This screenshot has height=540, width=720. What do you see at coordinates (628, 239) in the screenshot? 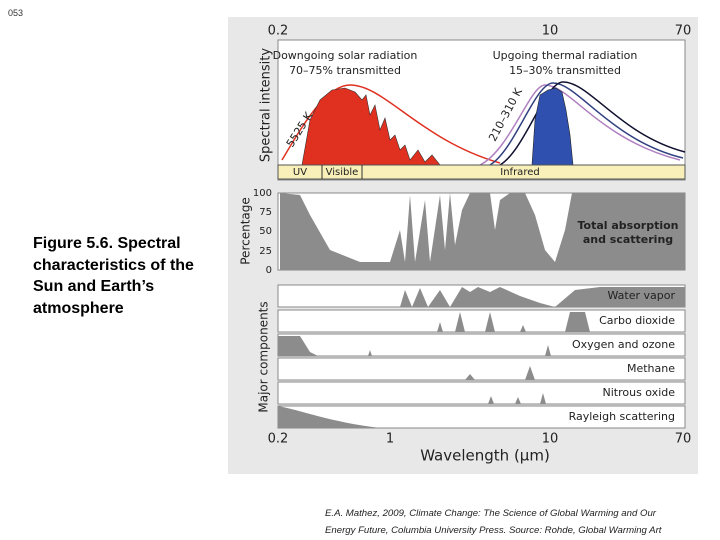
I see `panel-annotation: and scattering` at bounding box center [628, 239].